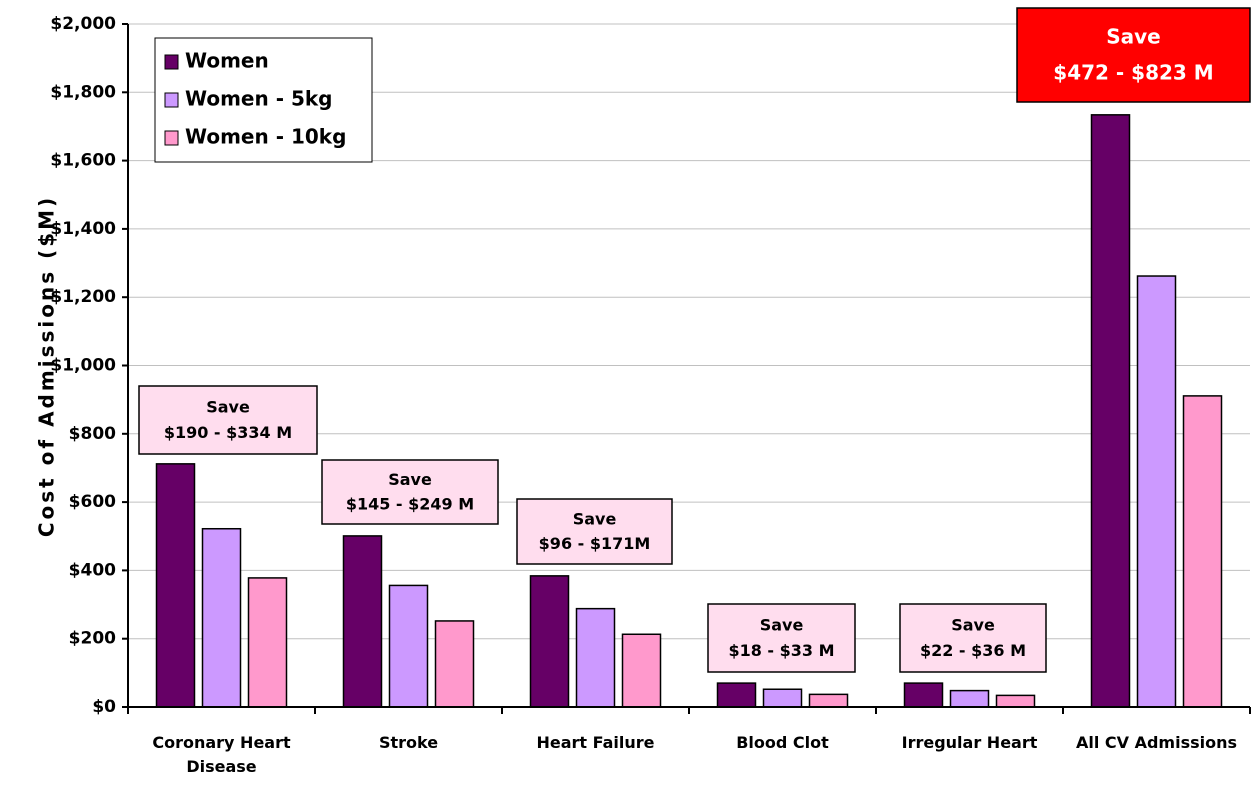 Image resolution: width=1257 pixels, height=787 pixels. Describe the element at coordinates (781, 650) in the screenshot. I see `annotation-text: $18 - $33 M` at that location.